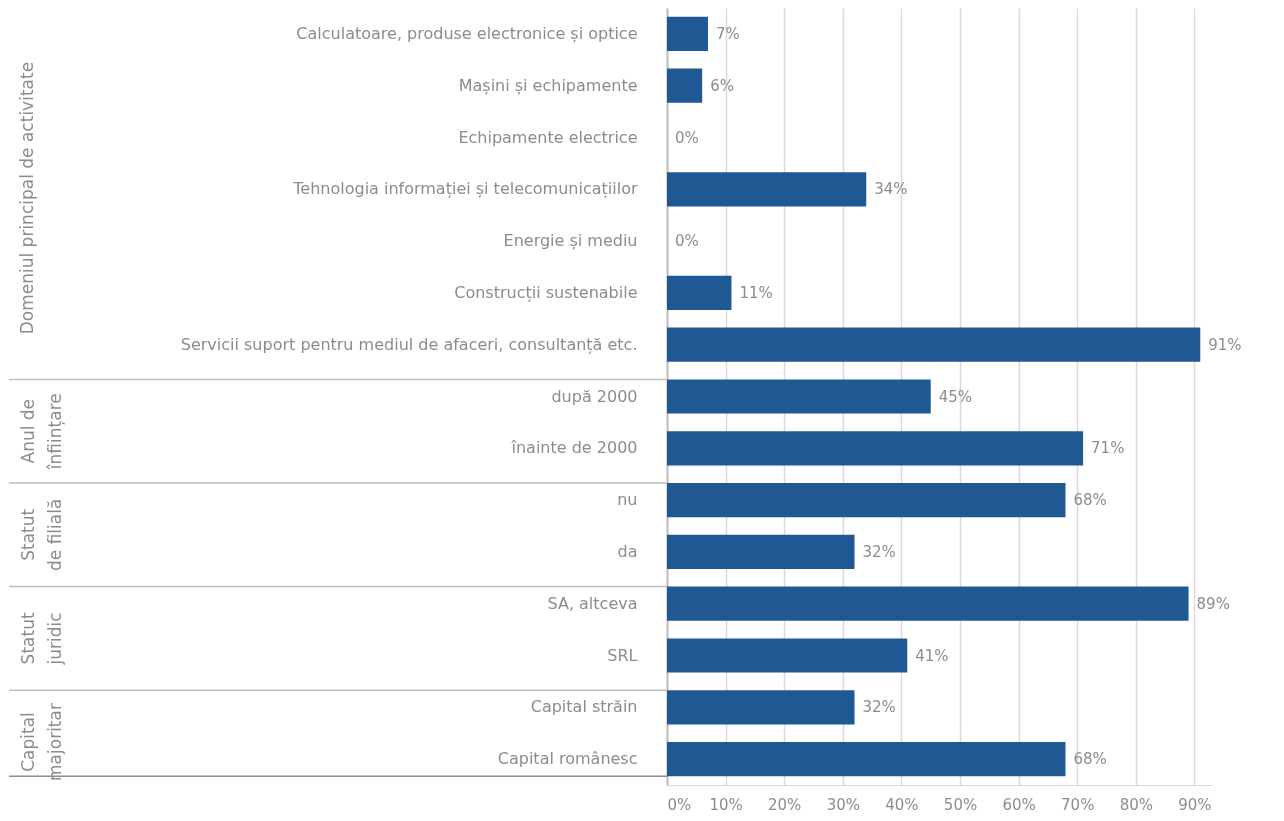  I want to click on y-tick-label: Capital străin, so click(584, 707).